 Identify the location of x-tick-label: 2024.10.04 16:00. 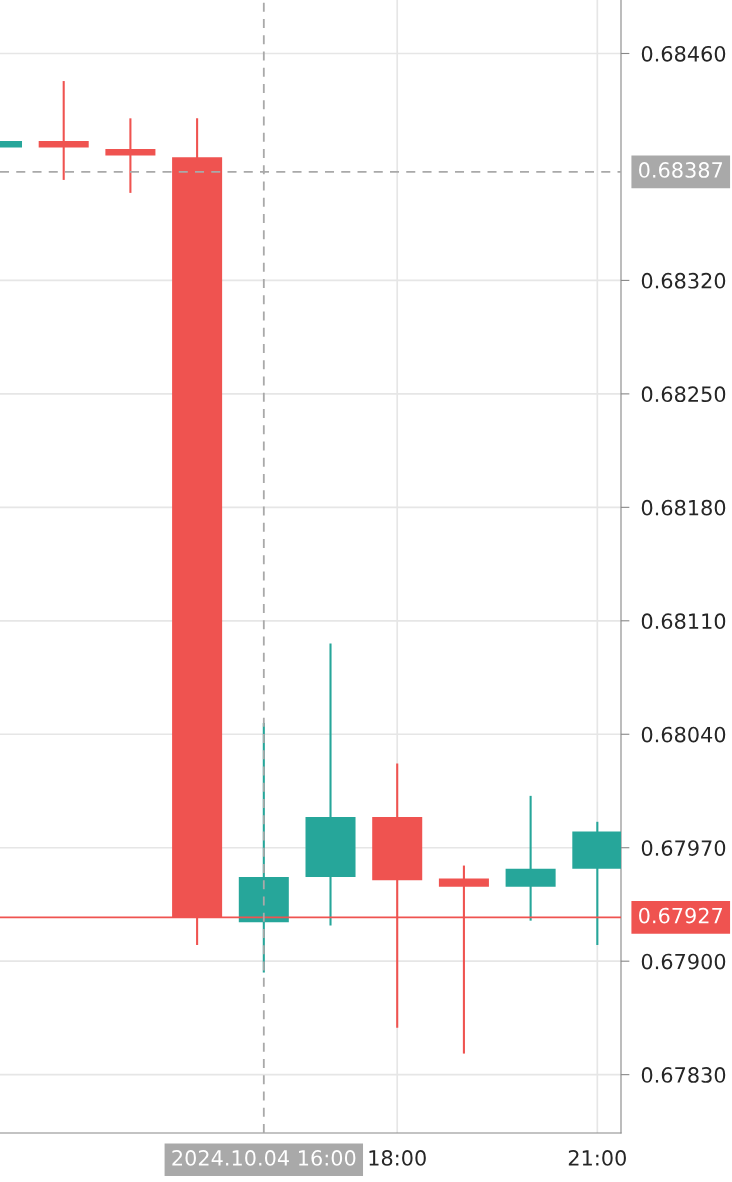
(264, 1158).